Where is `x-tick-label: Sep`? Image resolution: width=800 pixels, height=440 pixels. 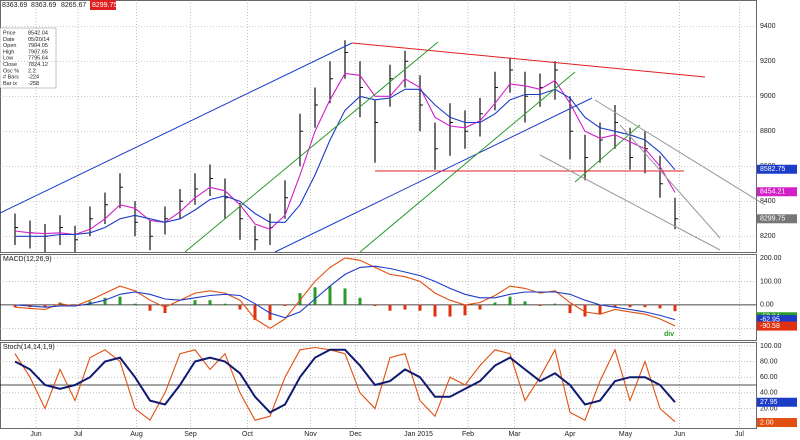
x-tick-label: Sep is located at coordinates (190, 434).